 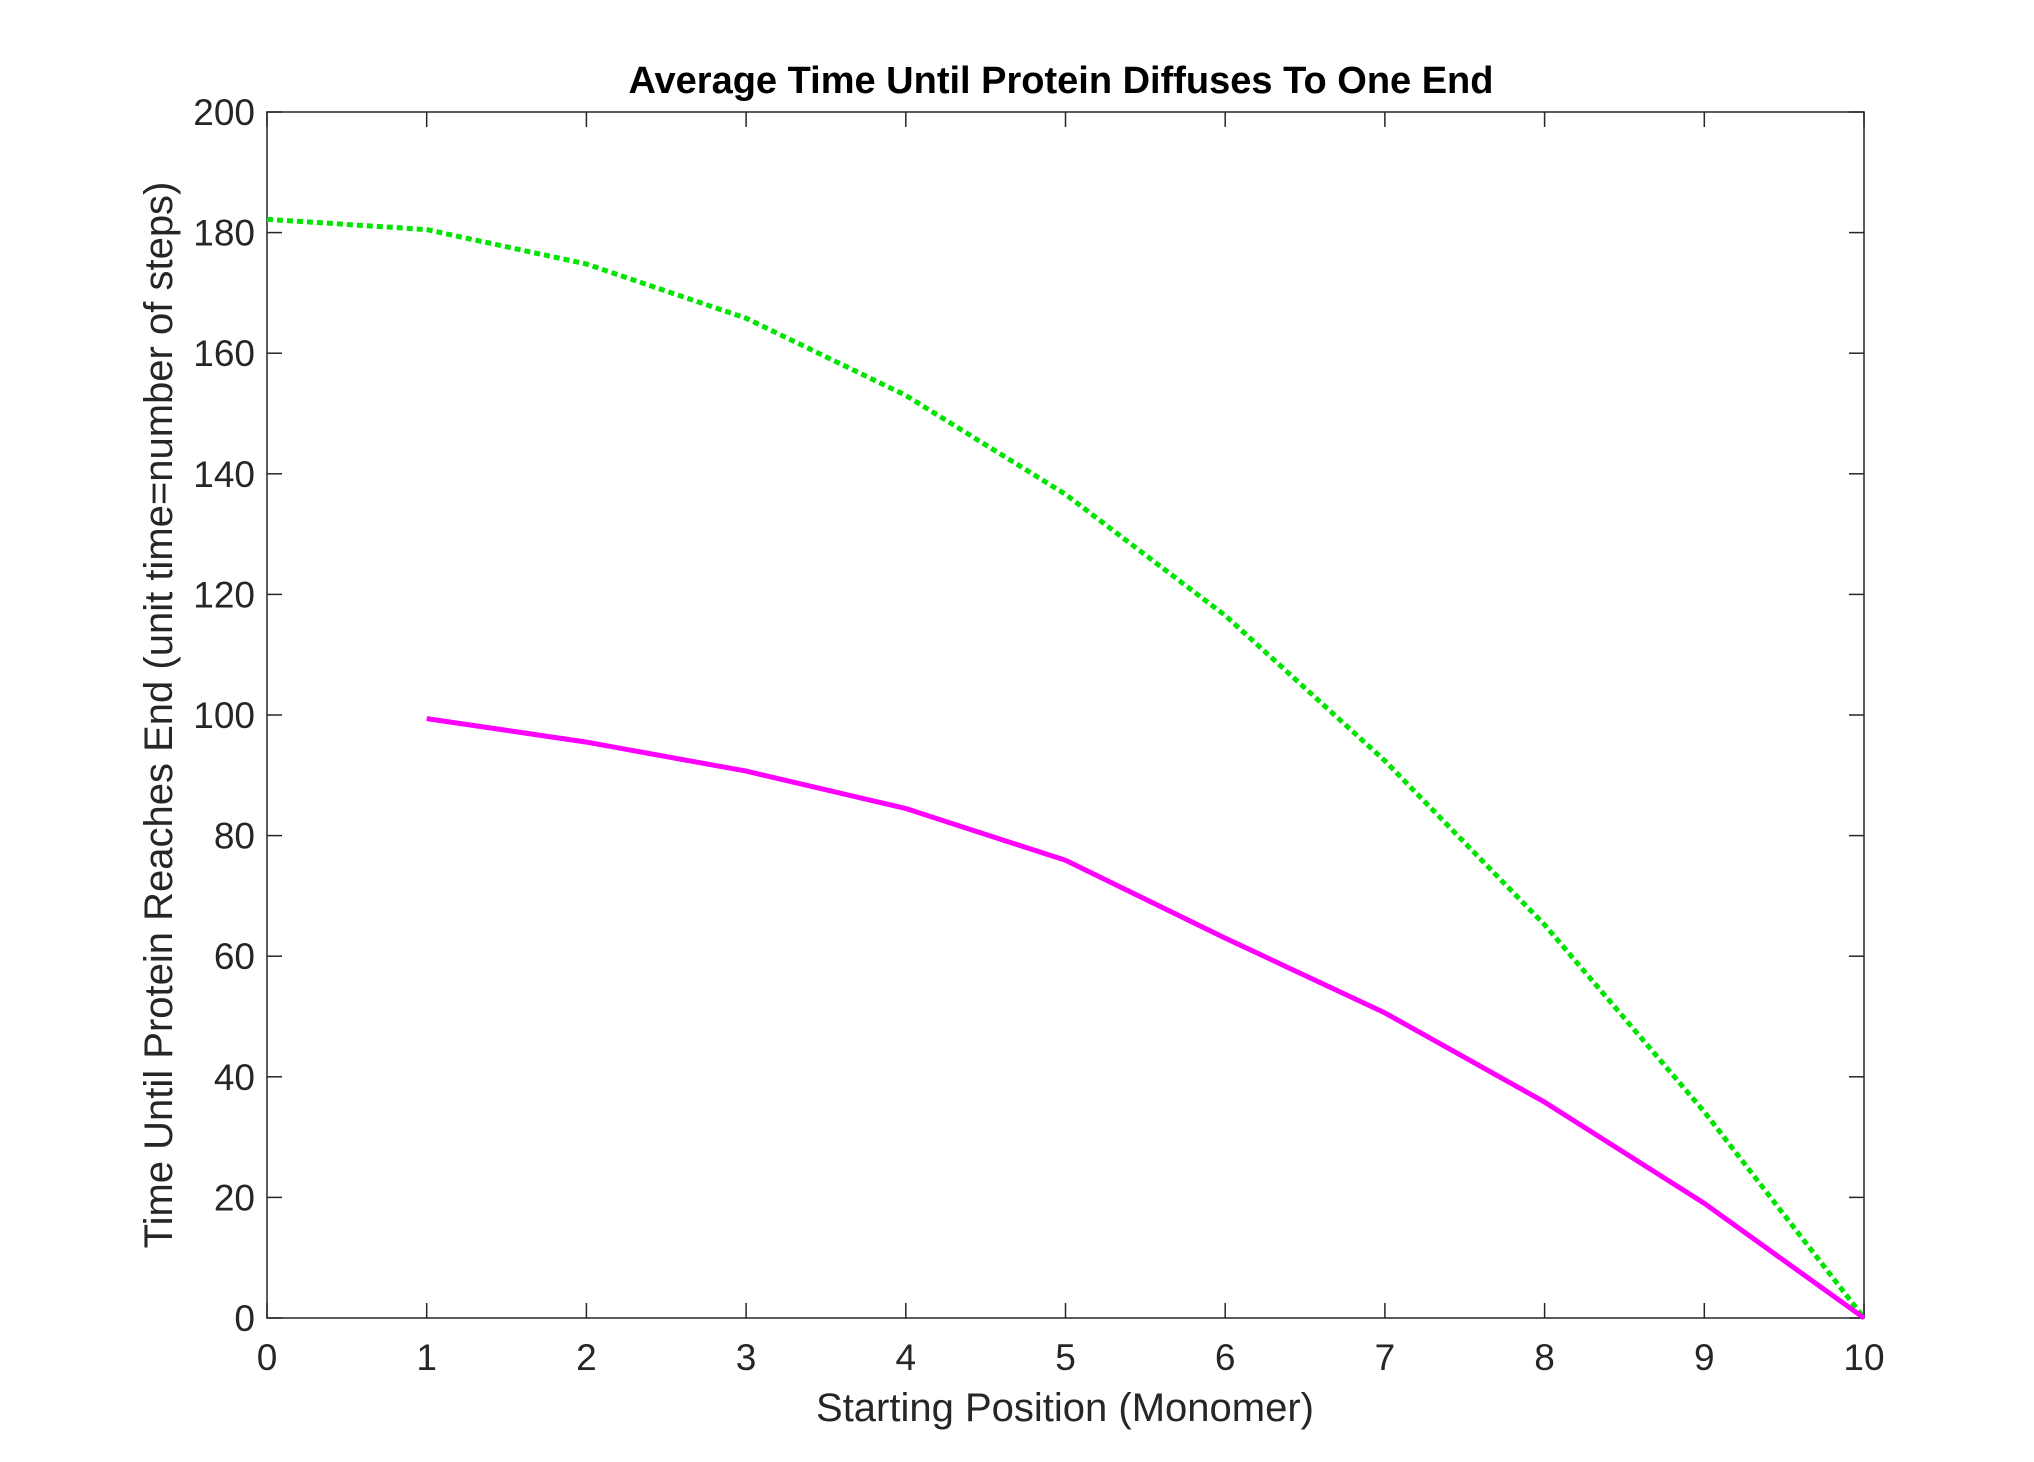 I want to click on y-tick-label-9: 180, so click(x=224, y=233).